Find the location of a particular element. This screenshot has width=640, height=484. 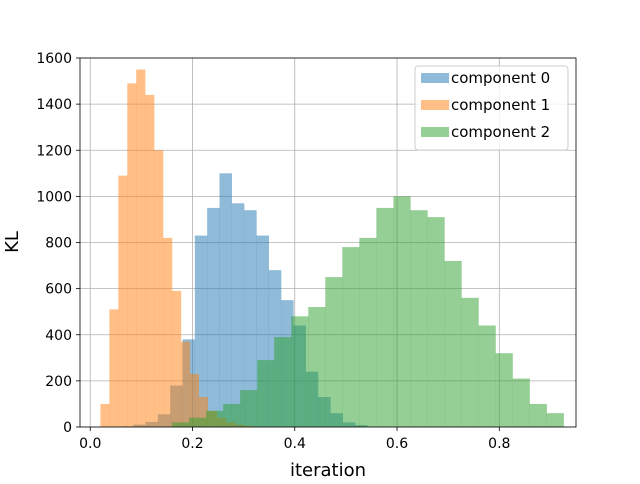

y-axis-label: KL is located at coordinates (12, 242).